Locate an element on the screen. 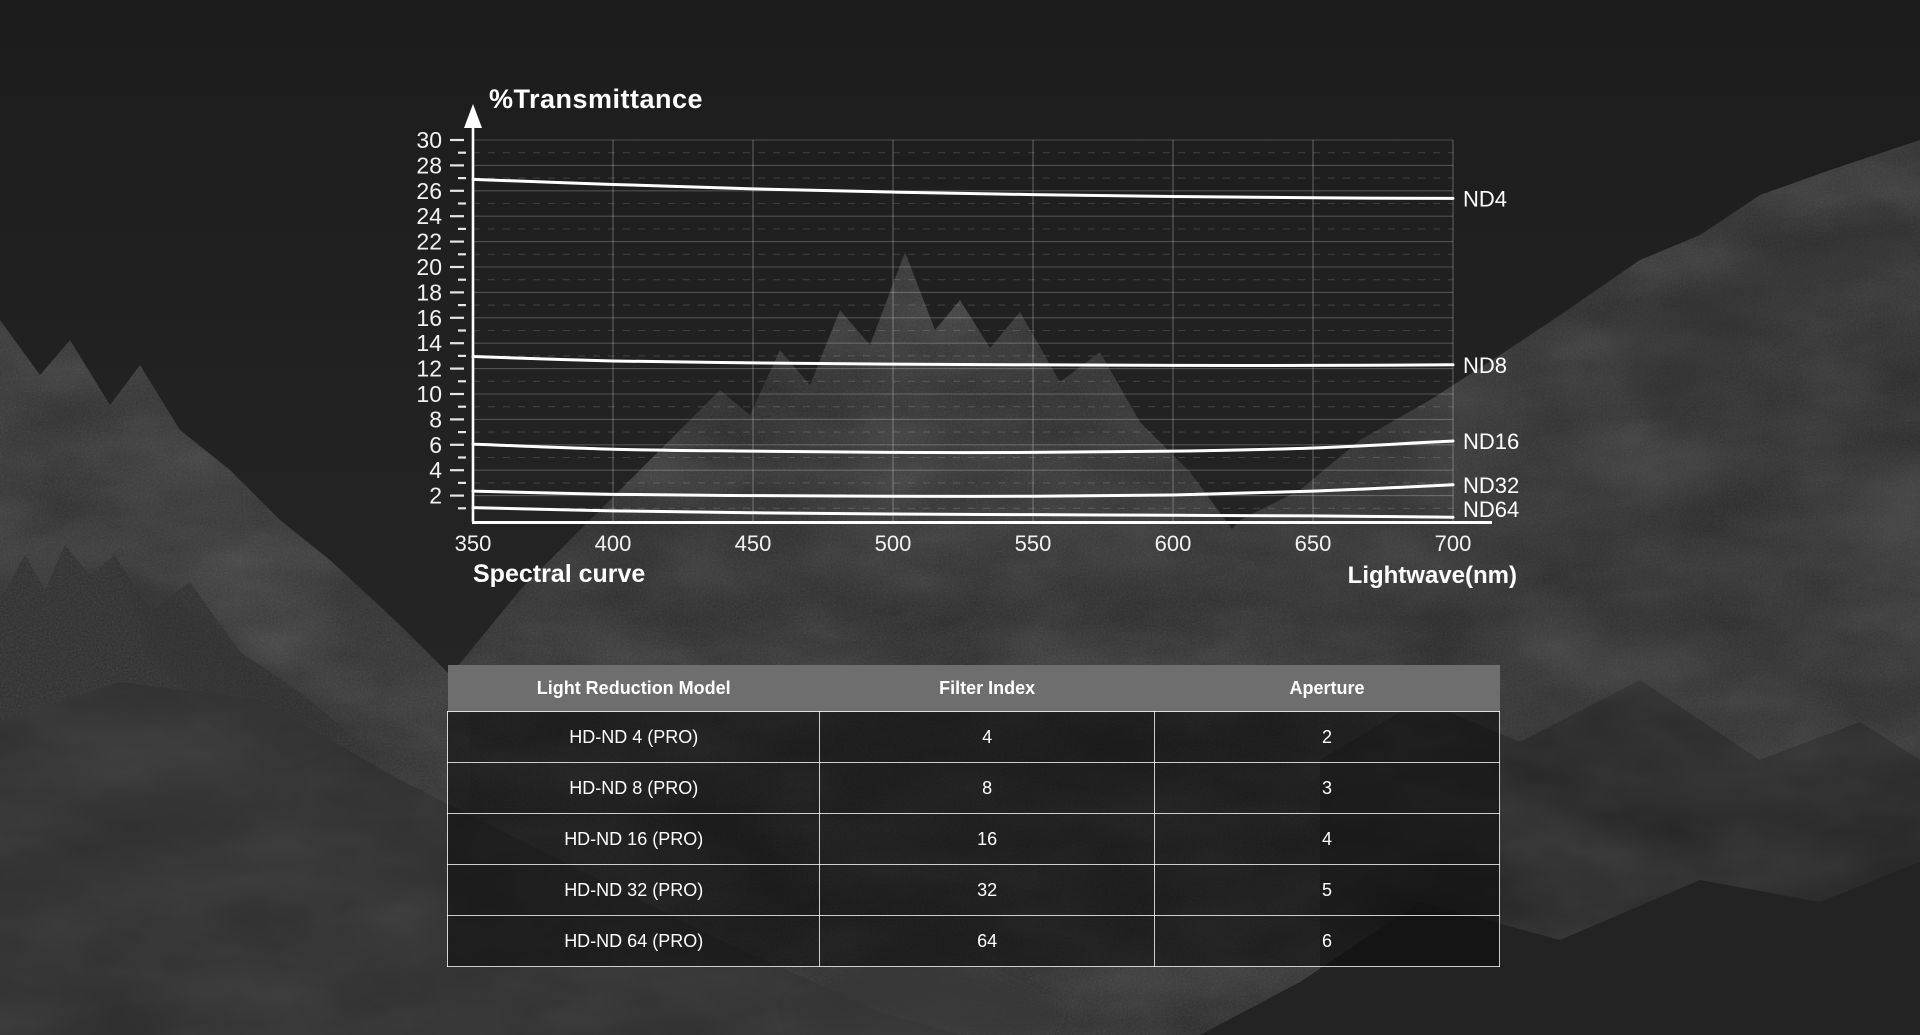  table-cell: 8 is located at coordinates (987, 788).